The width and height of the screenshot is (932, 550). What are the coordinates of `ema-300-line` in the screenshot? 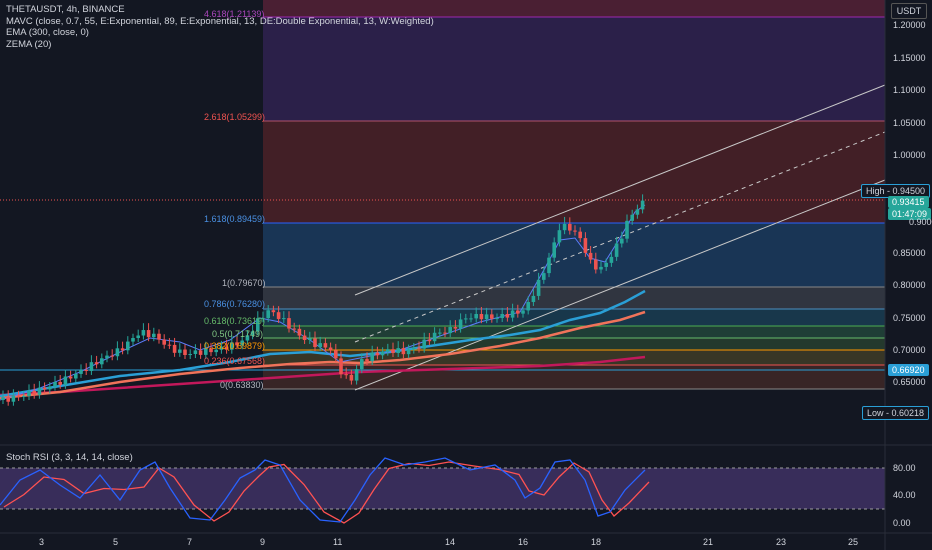 It's located at (323, 376).